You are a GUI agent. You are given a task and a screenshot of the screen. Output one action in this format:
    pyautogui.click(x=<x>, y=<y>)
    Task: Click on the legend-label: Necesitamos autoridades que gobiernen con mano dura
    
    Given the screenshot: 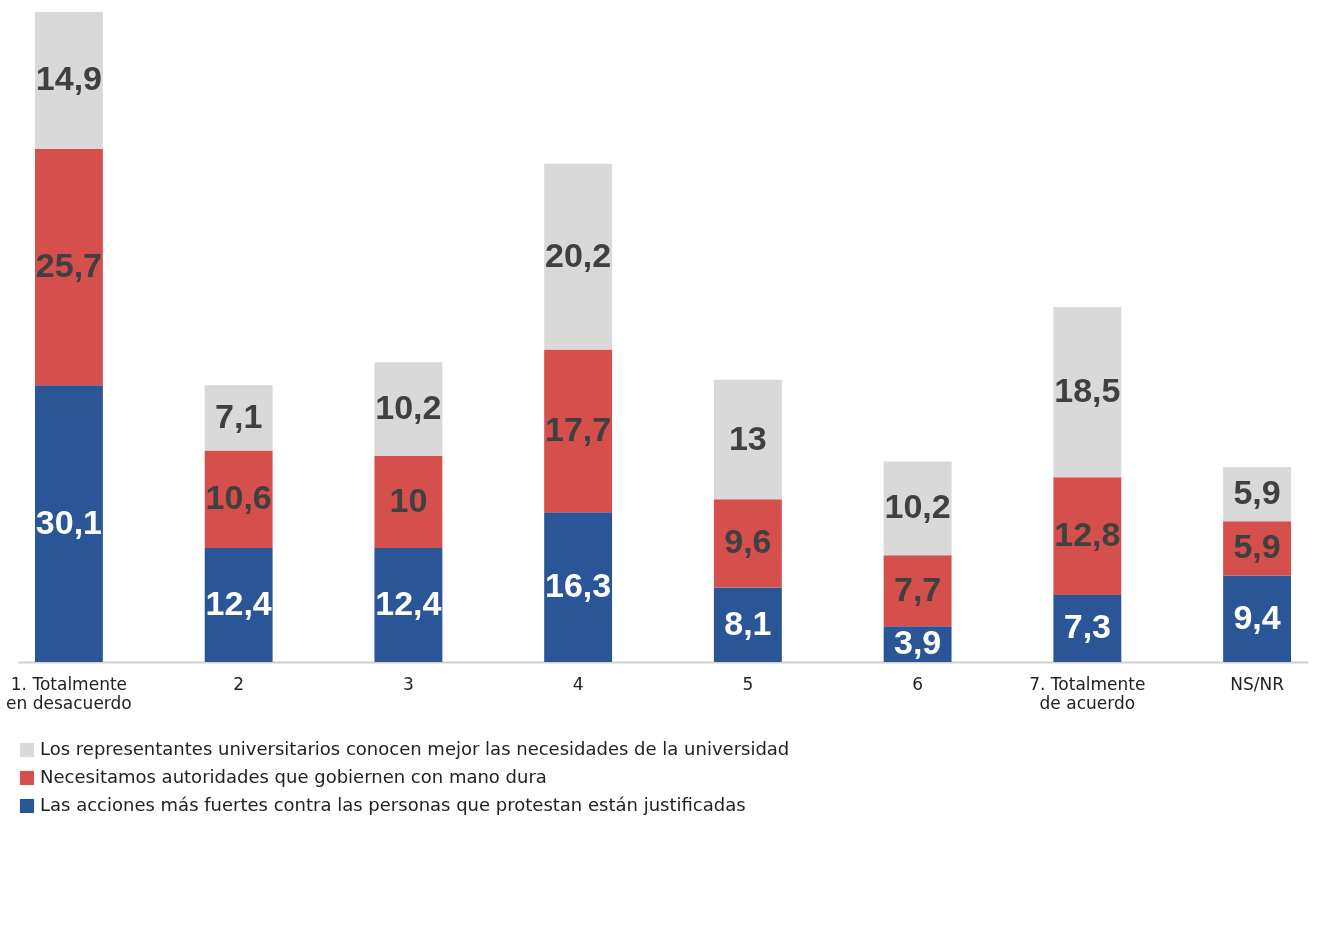 What is the action you would take?
    pyautogui.click(x=293, y=776)
    